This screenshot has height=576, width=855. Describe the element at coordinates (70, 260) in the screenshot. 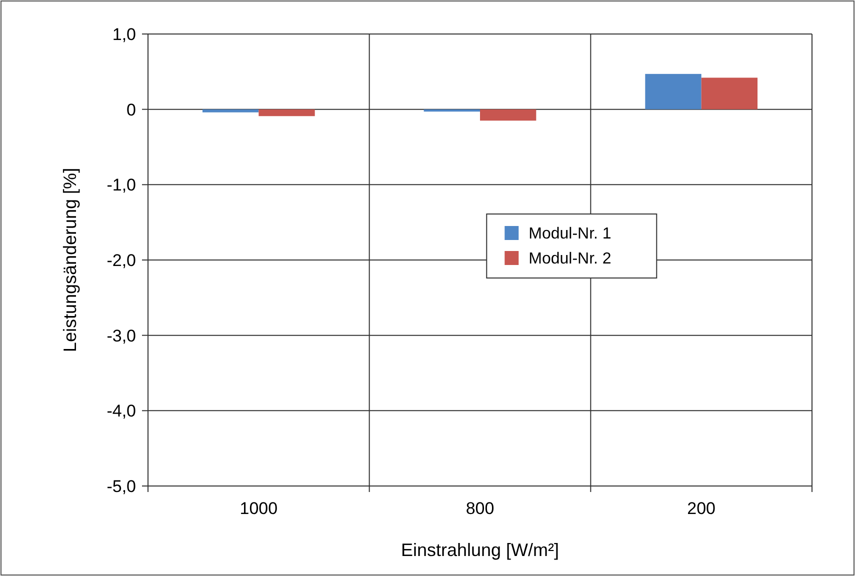

I see `y-axis-title: Leistungsänderung [%]` at that location.